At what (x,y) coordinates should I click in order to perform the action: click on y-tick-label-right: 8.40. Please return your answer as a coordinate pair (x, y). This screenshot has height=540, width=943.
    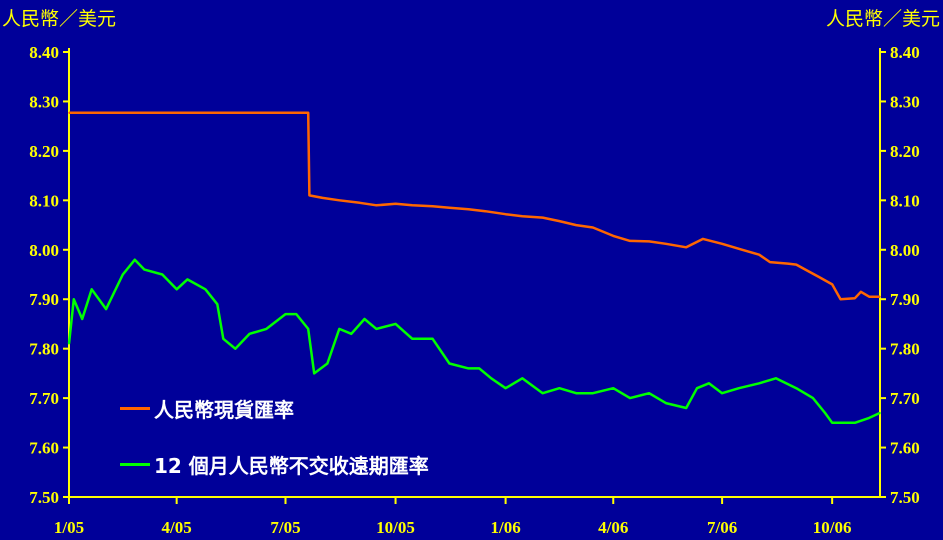
    Looking at the image, I should click on (905, 52).